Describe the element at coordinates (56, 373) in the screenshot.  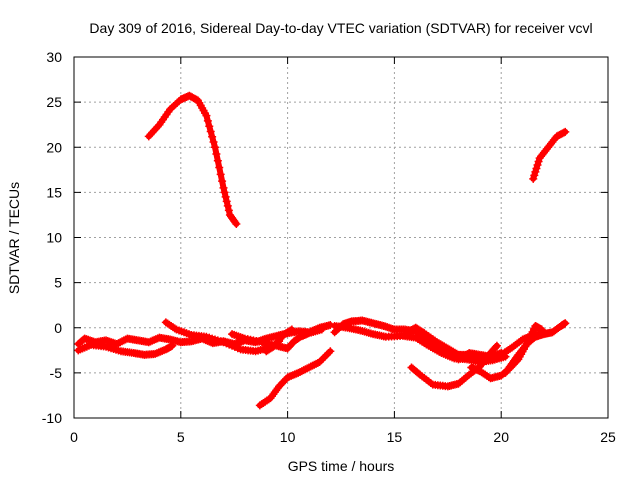
I see `y-tick-label: -5` at that location.